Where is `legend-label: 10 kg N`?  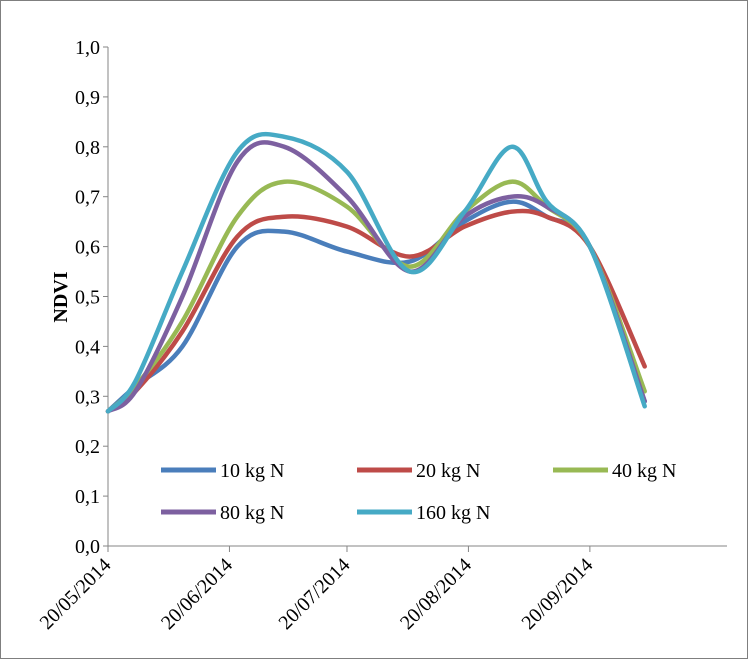 legend-label: 10 kg N is located at coordinates (252, 471).